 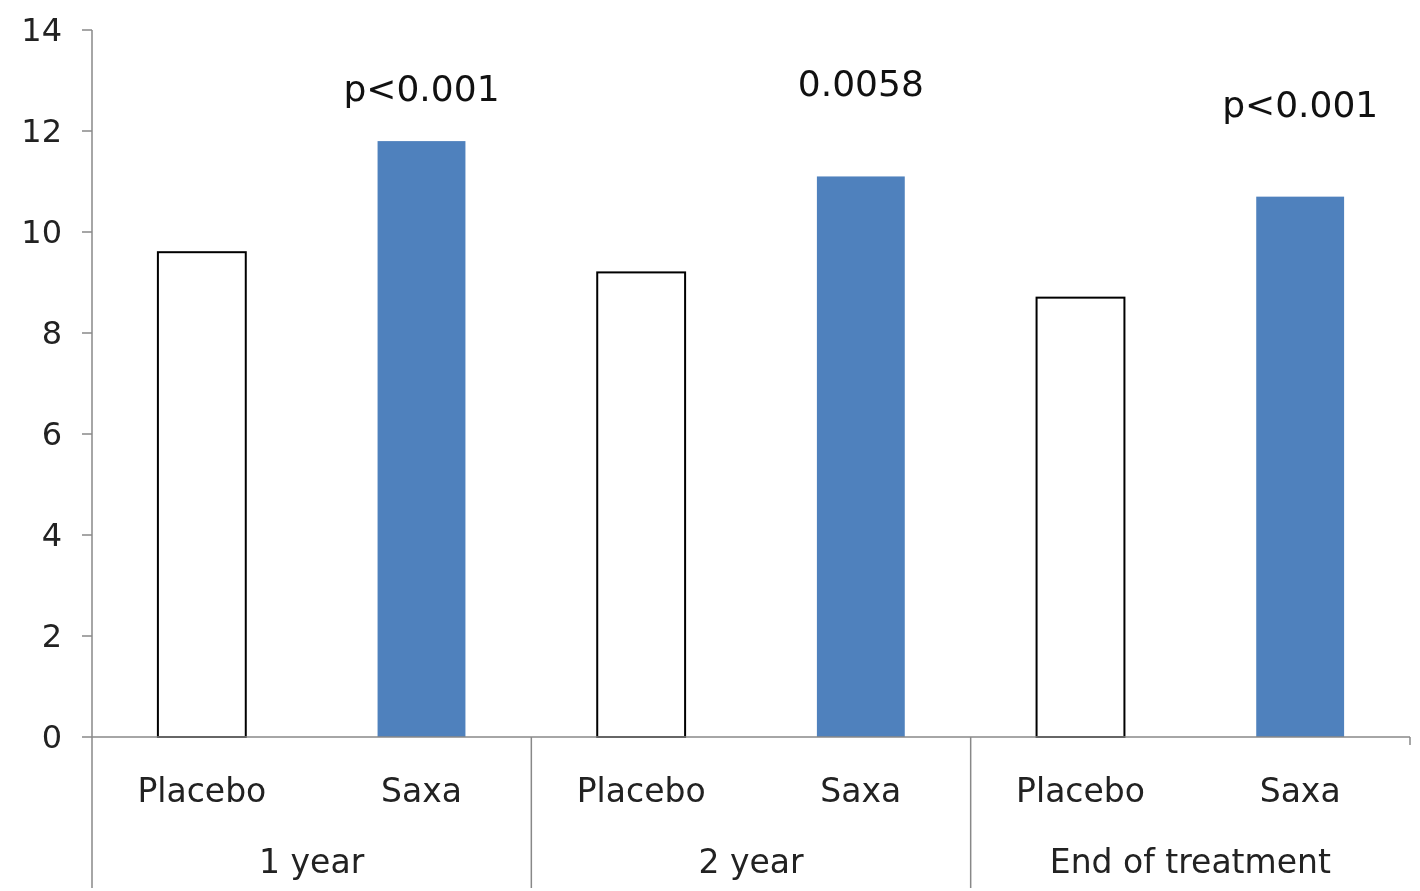 I want to click on y-tick-label: 10, so click(x=41, y=232).